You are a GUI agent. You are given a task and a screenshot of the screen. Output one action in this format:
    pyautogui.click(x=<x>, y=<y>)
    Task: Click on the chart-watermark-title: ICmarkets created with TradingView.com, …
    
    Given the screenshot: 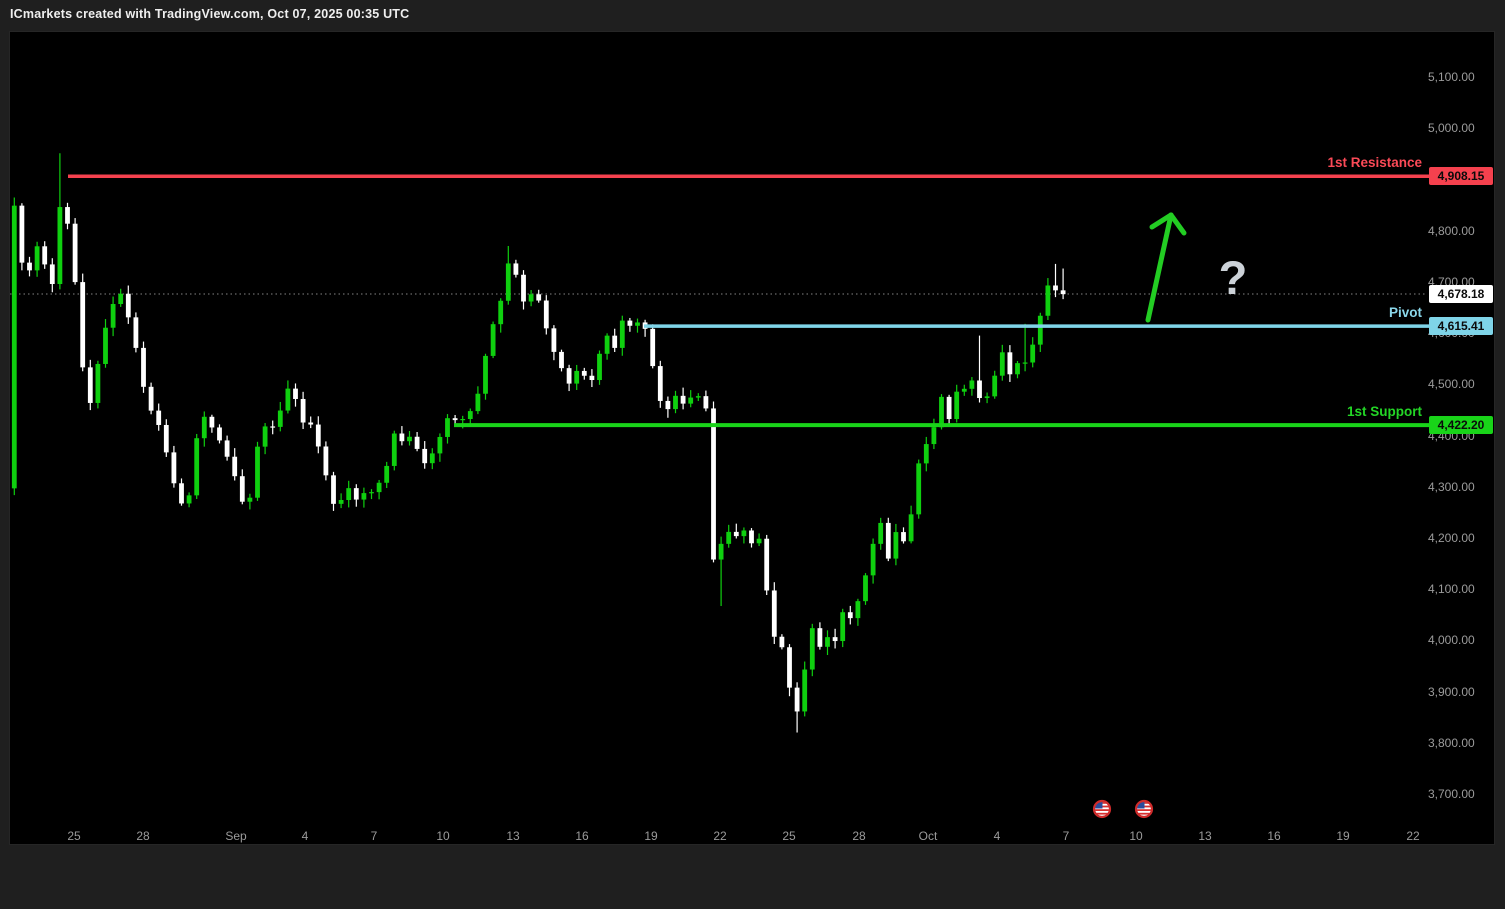 What is the action you would take?
    pyautogui.click(x=210, y=14)
    